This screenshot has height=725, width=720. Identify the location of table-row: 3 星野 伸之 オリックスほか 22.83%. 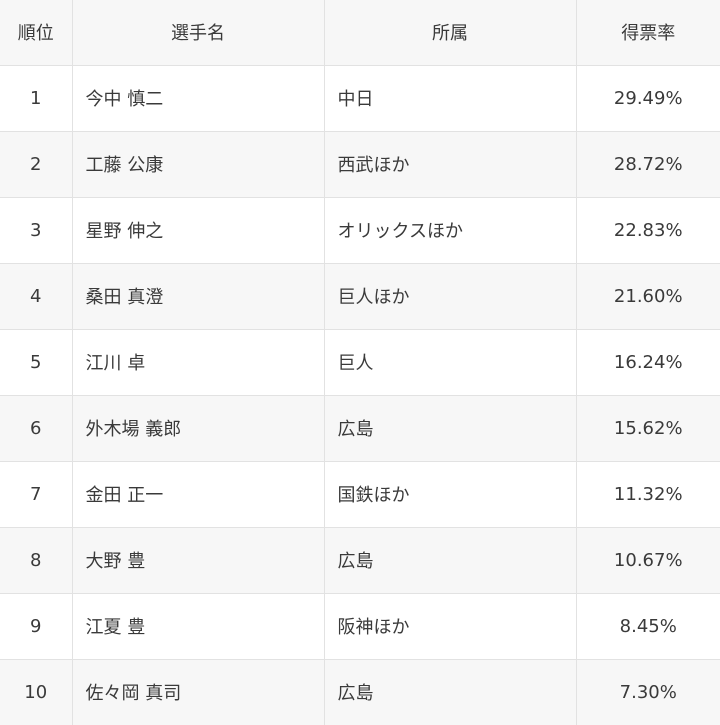
(360, 230).